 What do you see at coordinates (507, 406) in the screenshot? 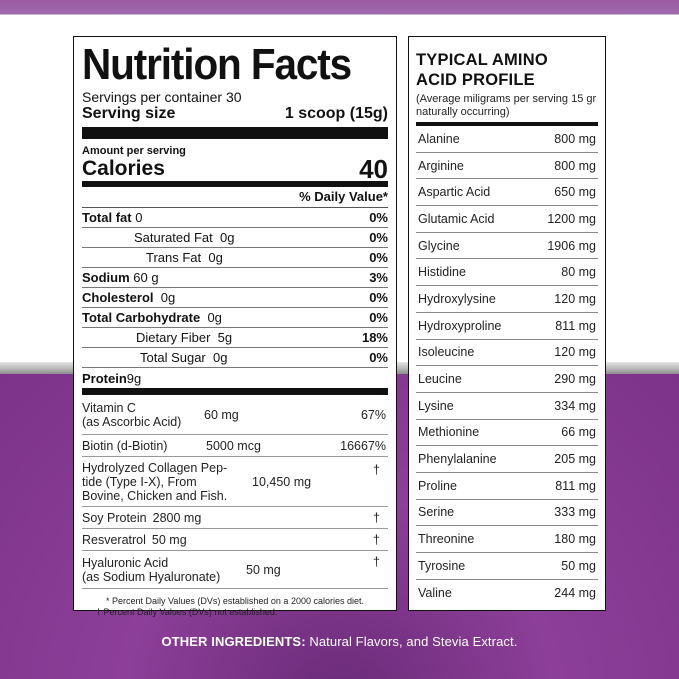
I see `amino-row: Lysine 334 mg` at bounding box center [507, 406].